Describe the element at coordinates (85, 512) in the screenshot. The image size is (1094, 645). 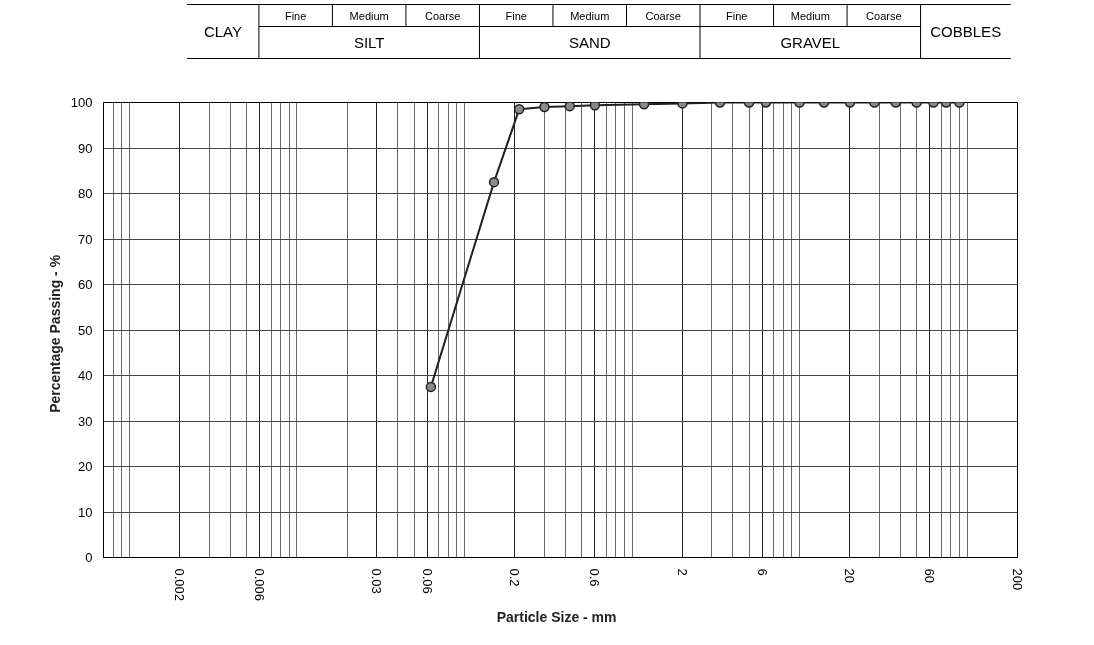
I see `y-tick-label: 10` at that location.